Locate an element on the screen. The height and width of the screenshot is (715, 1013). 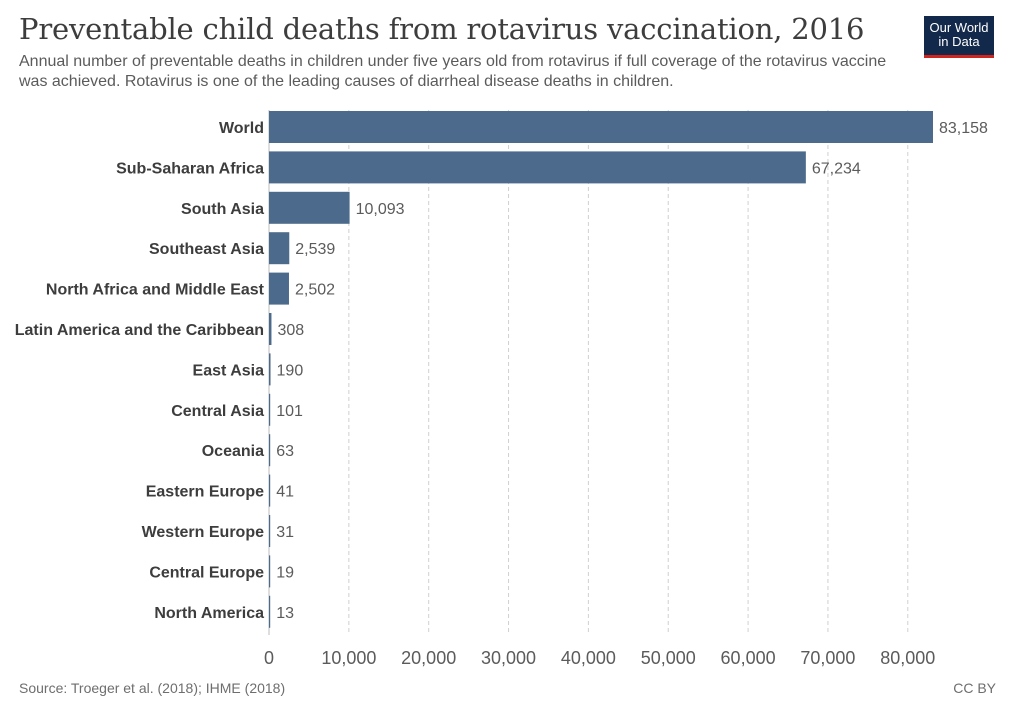
owid-logo: Our World in Data is located at coordinates (959, 37).